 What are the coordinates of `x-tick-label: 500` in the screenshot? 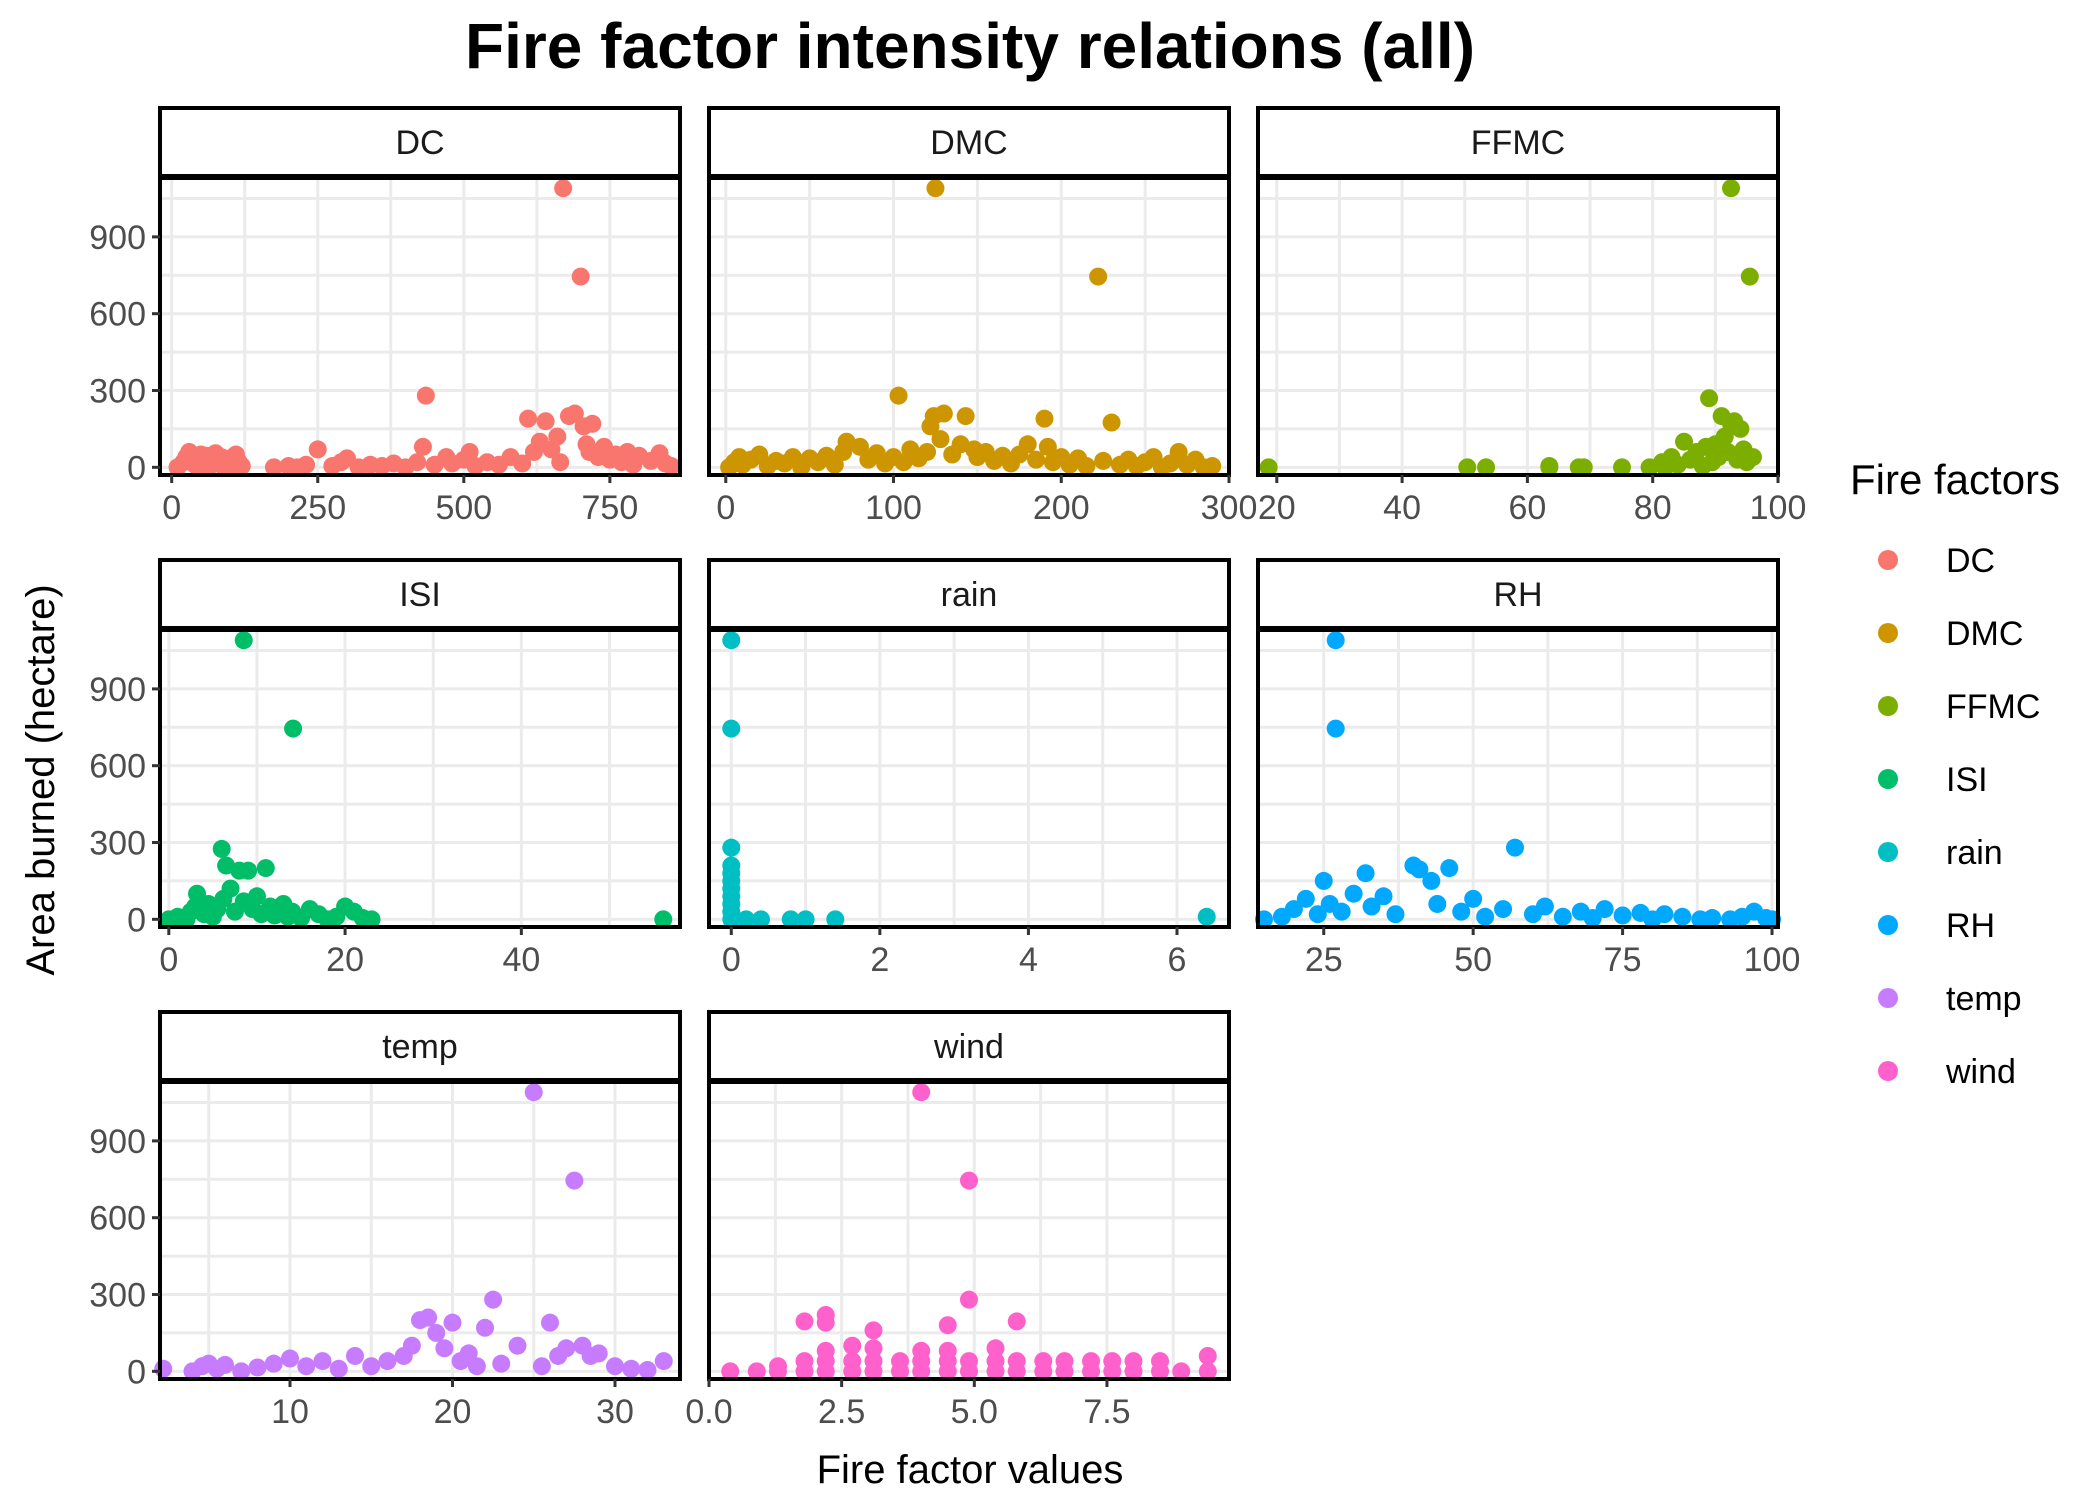 It's located at (463, 508).